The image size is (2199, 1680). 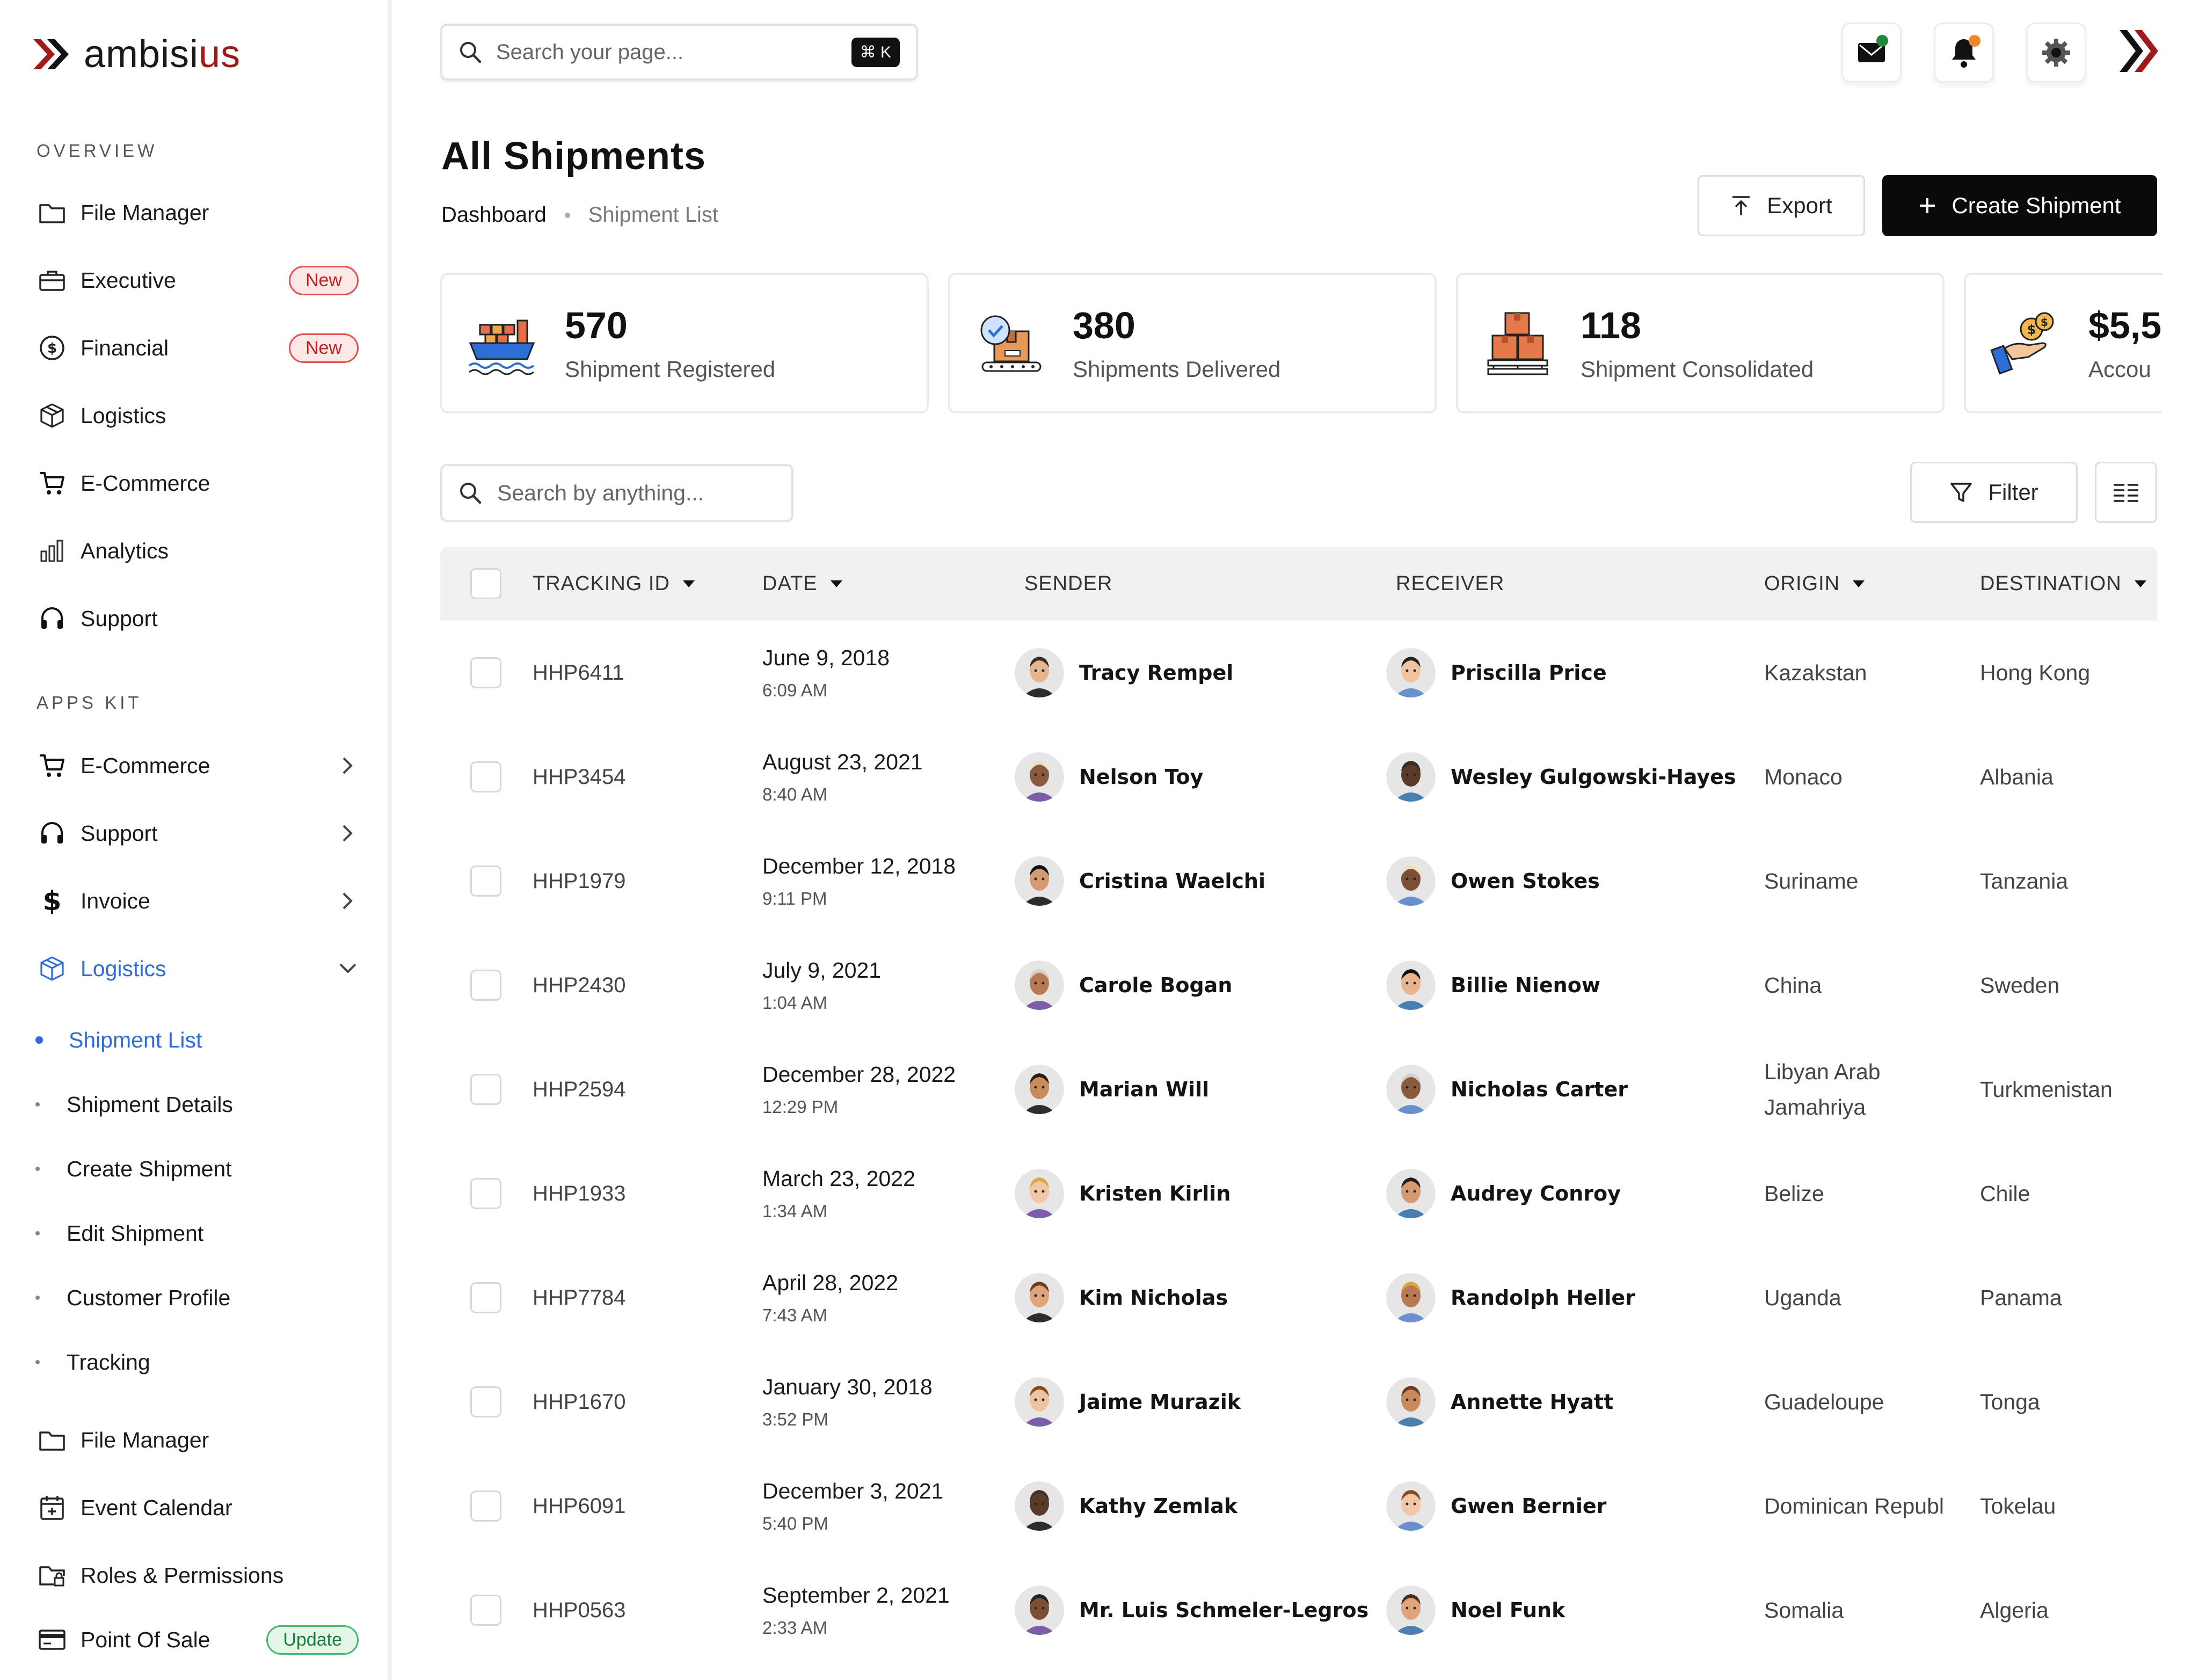 What do you see at coordinates (52, 550) in the screenshot?
I see `bar-chart-icon` at bounding box center [52, 550].